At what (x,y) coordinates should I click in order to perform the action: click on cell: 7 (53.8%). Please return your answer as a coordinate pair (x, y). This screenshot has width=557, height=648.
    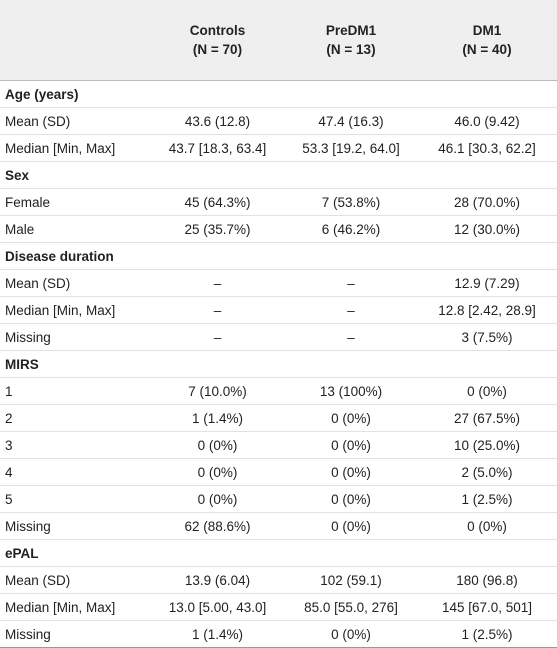
    Looking at the image, I should click on (351, 202).